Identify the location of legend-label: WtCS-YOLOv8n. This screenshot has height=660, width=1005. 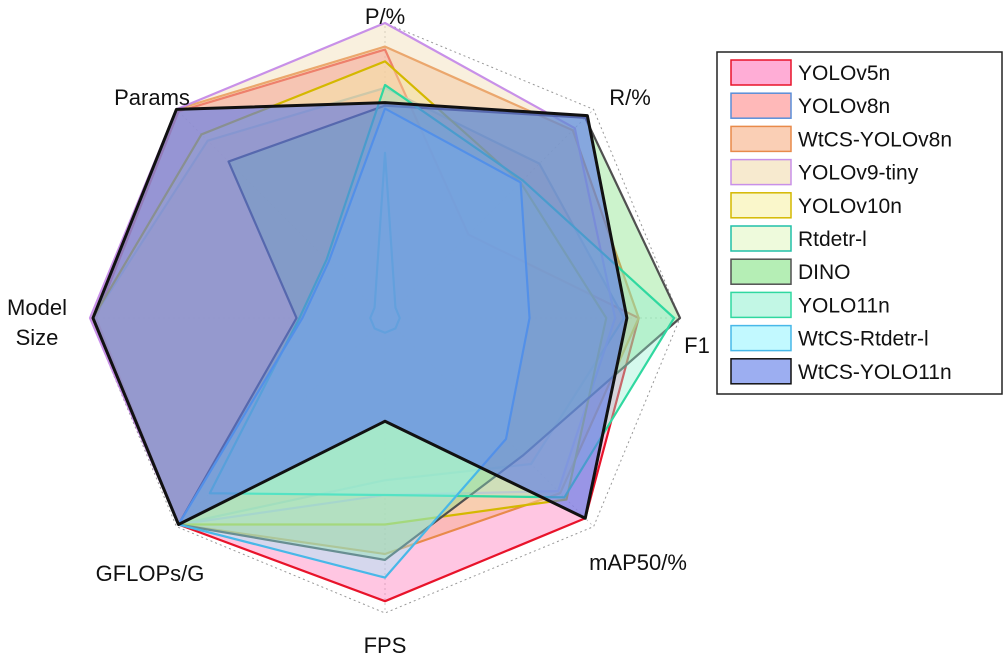
(875, 139).